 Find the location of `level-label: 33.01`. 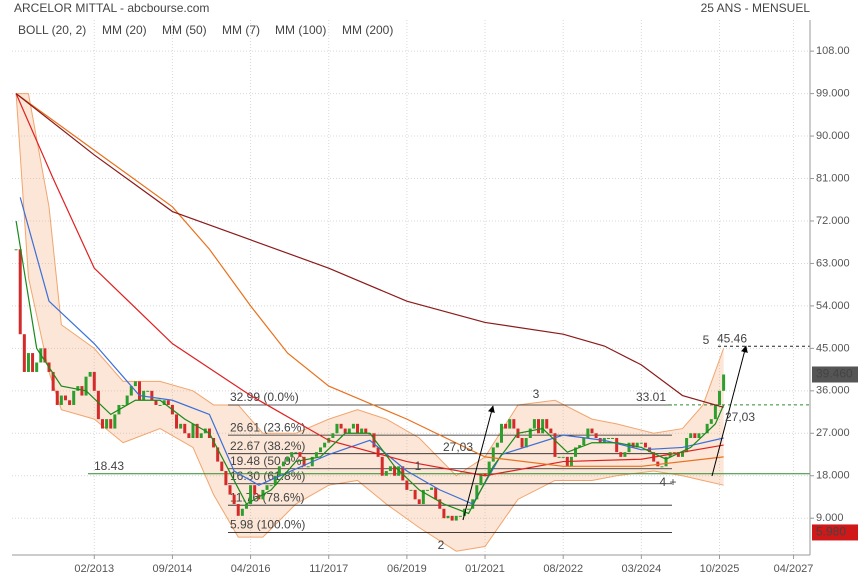

level-label: 33.01 is located at coordinates (651, 397).